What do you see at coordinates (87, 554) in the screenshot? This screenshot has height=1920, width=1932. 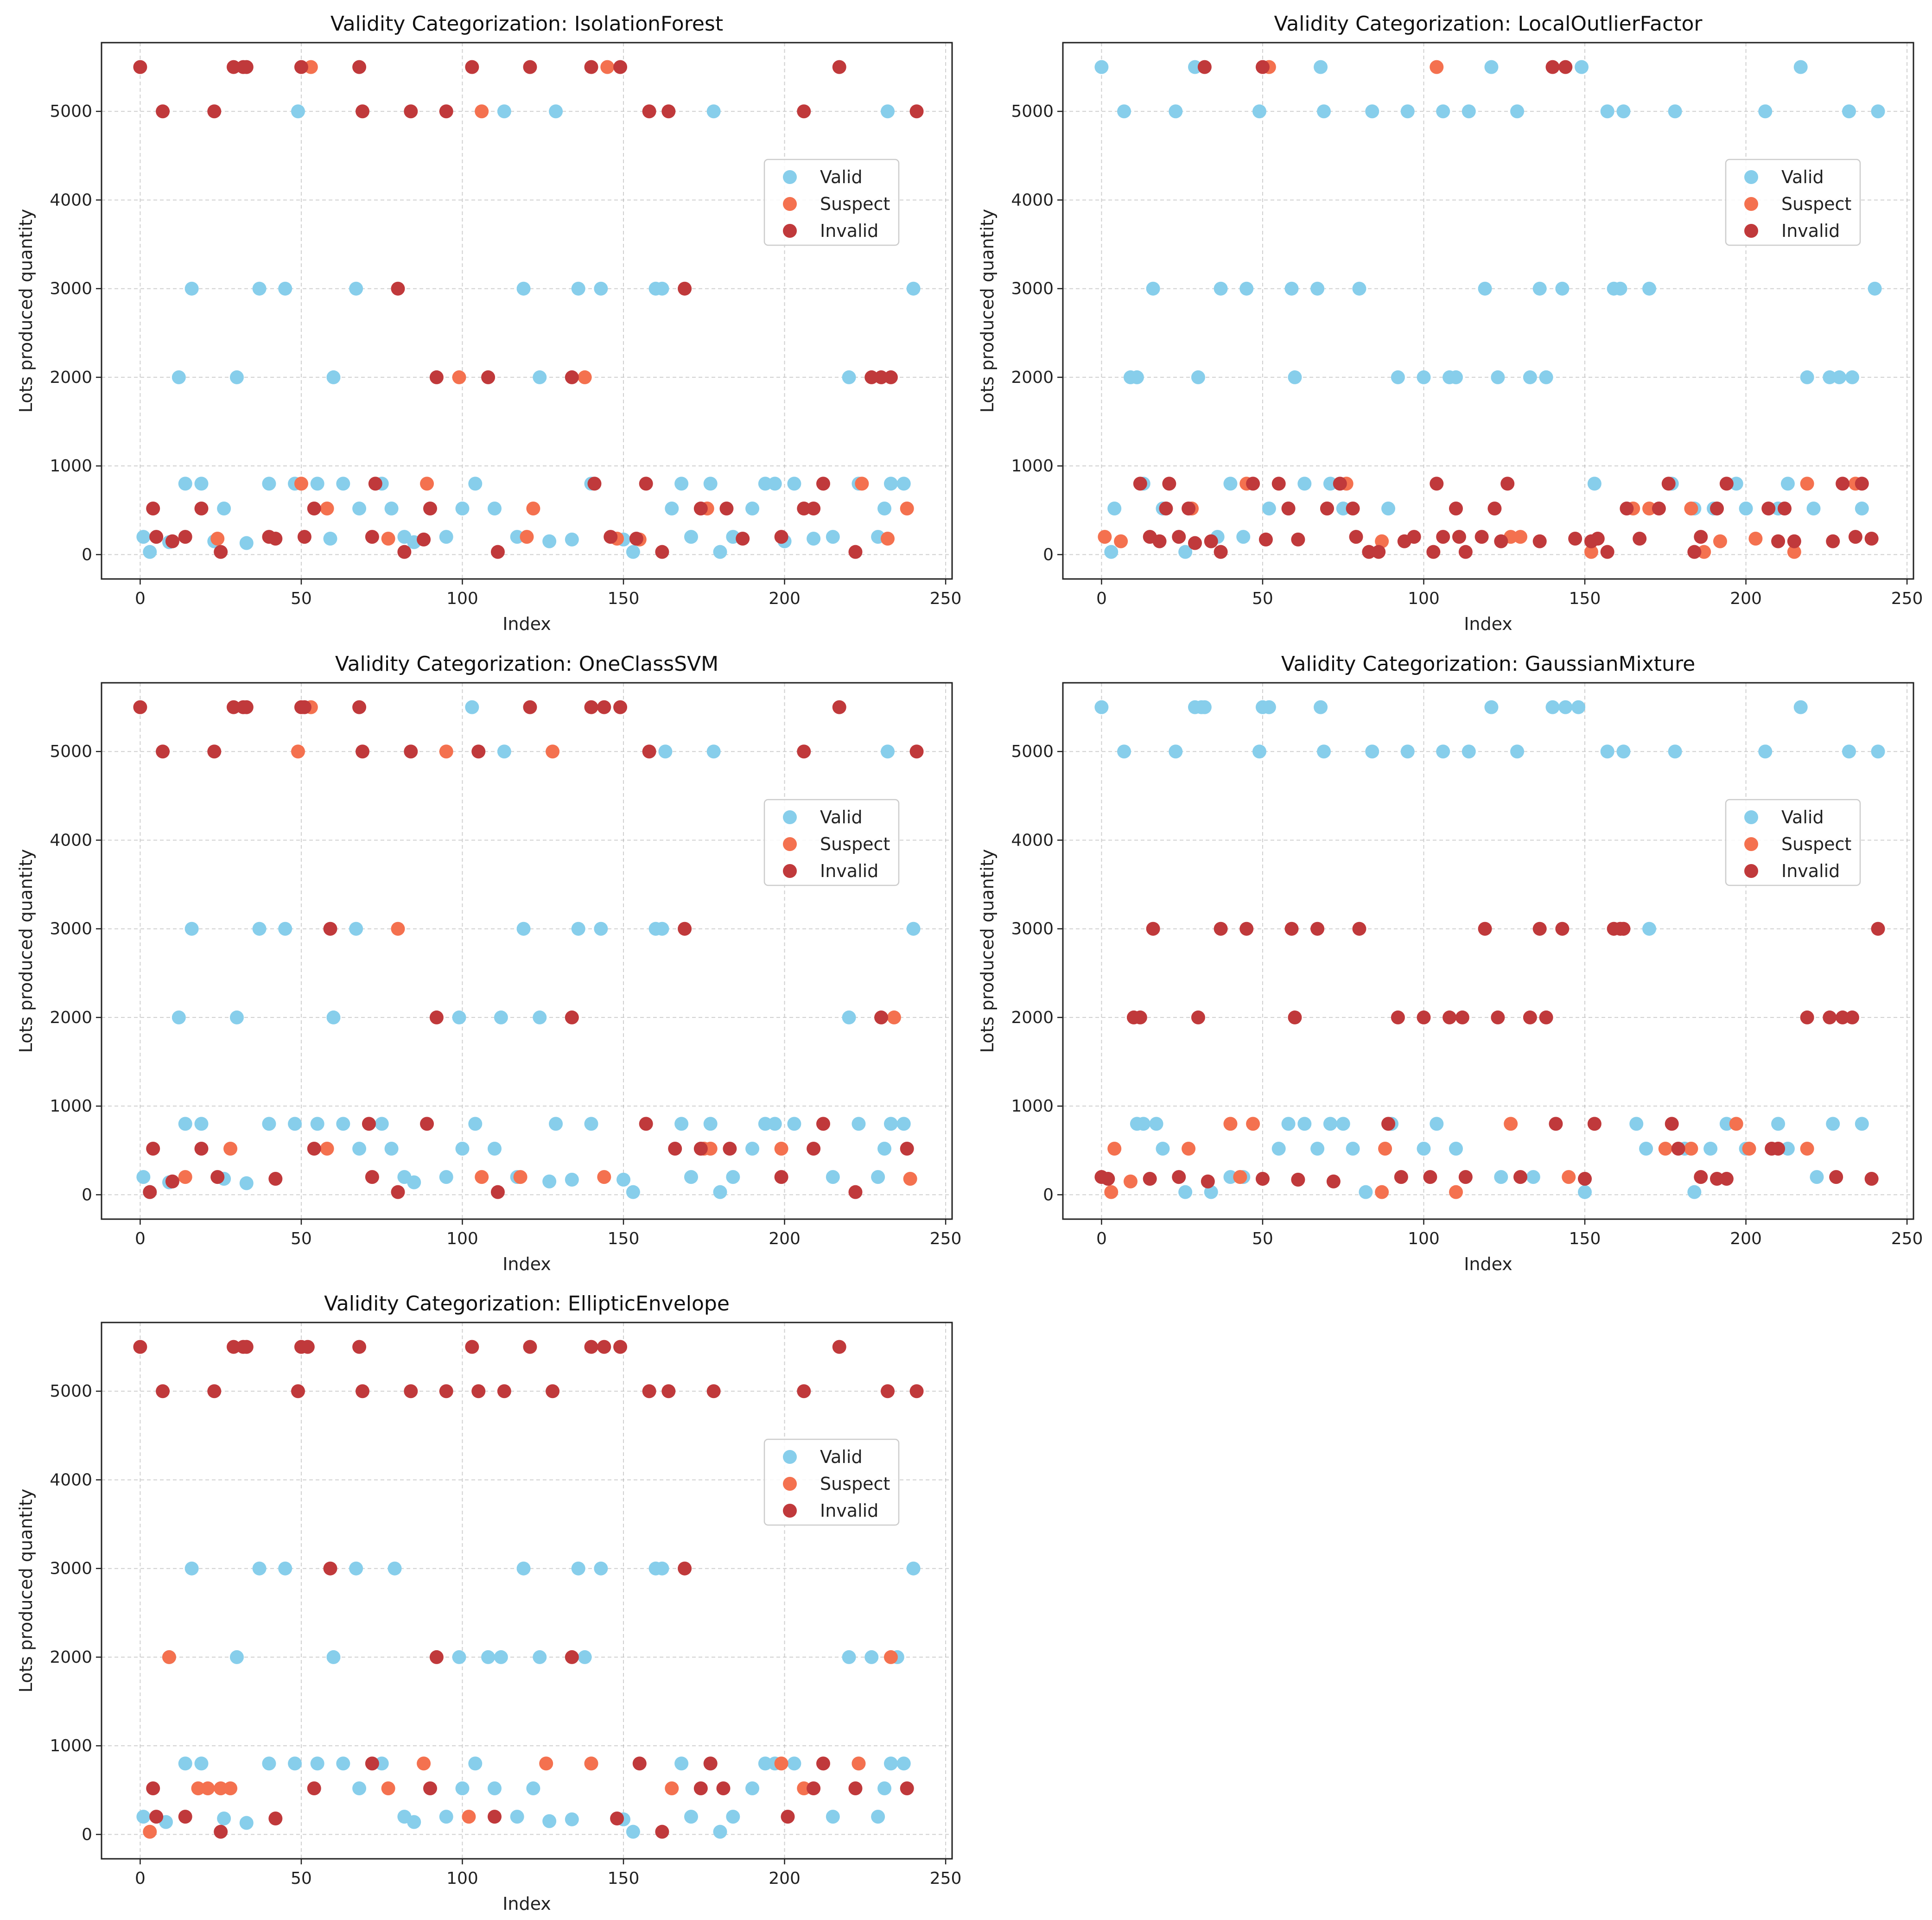 I see `y-tick-label: 0` at bounding box center [87, 554].